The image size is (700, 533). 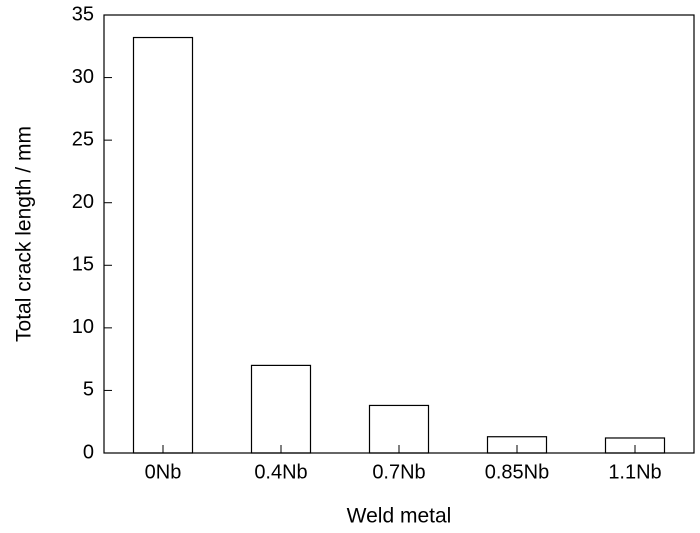 I want to click on y-tick-label: 5, so click(x=88, y=390).